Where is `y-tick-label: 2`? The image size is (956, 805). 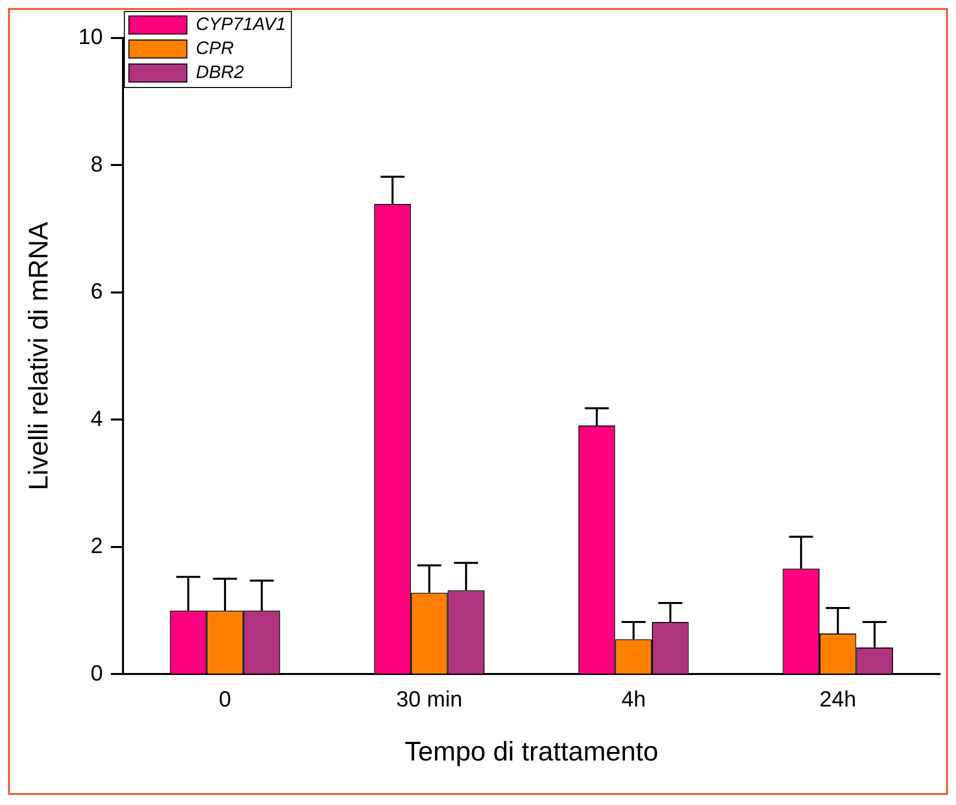
y-tick-label: 2 is located at coordinates (96, 545).